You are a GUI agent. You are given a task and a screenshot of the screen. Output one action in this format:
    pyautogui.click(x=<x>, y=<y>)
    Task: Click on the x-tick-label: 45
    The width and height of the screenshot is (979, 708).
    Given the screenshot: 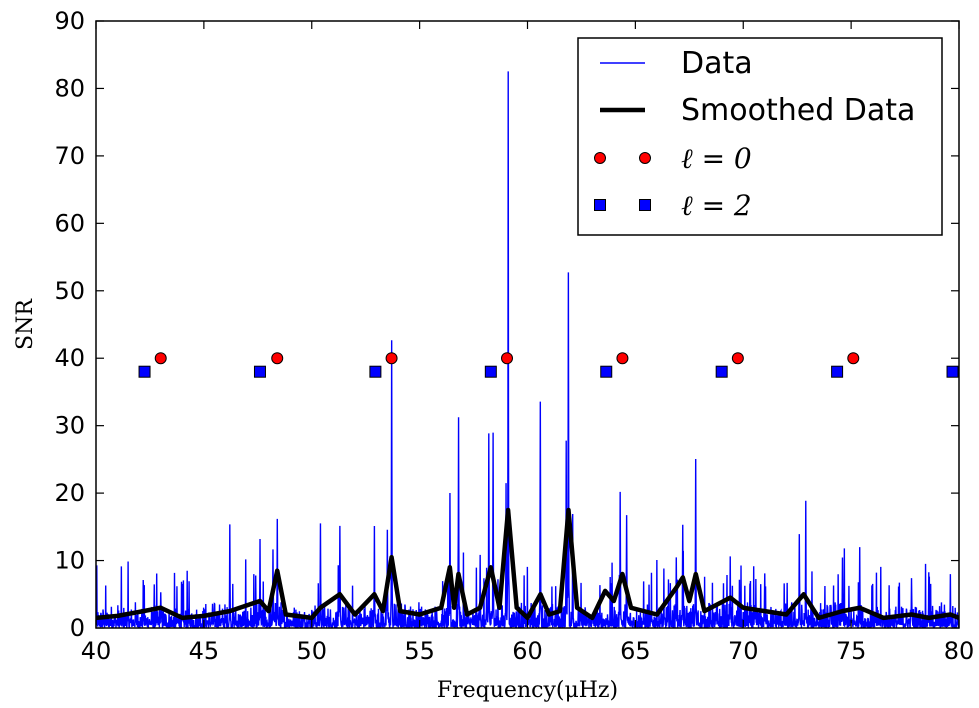 What is the action you would take?
    pyautogui.click(x=204, y=651)
    